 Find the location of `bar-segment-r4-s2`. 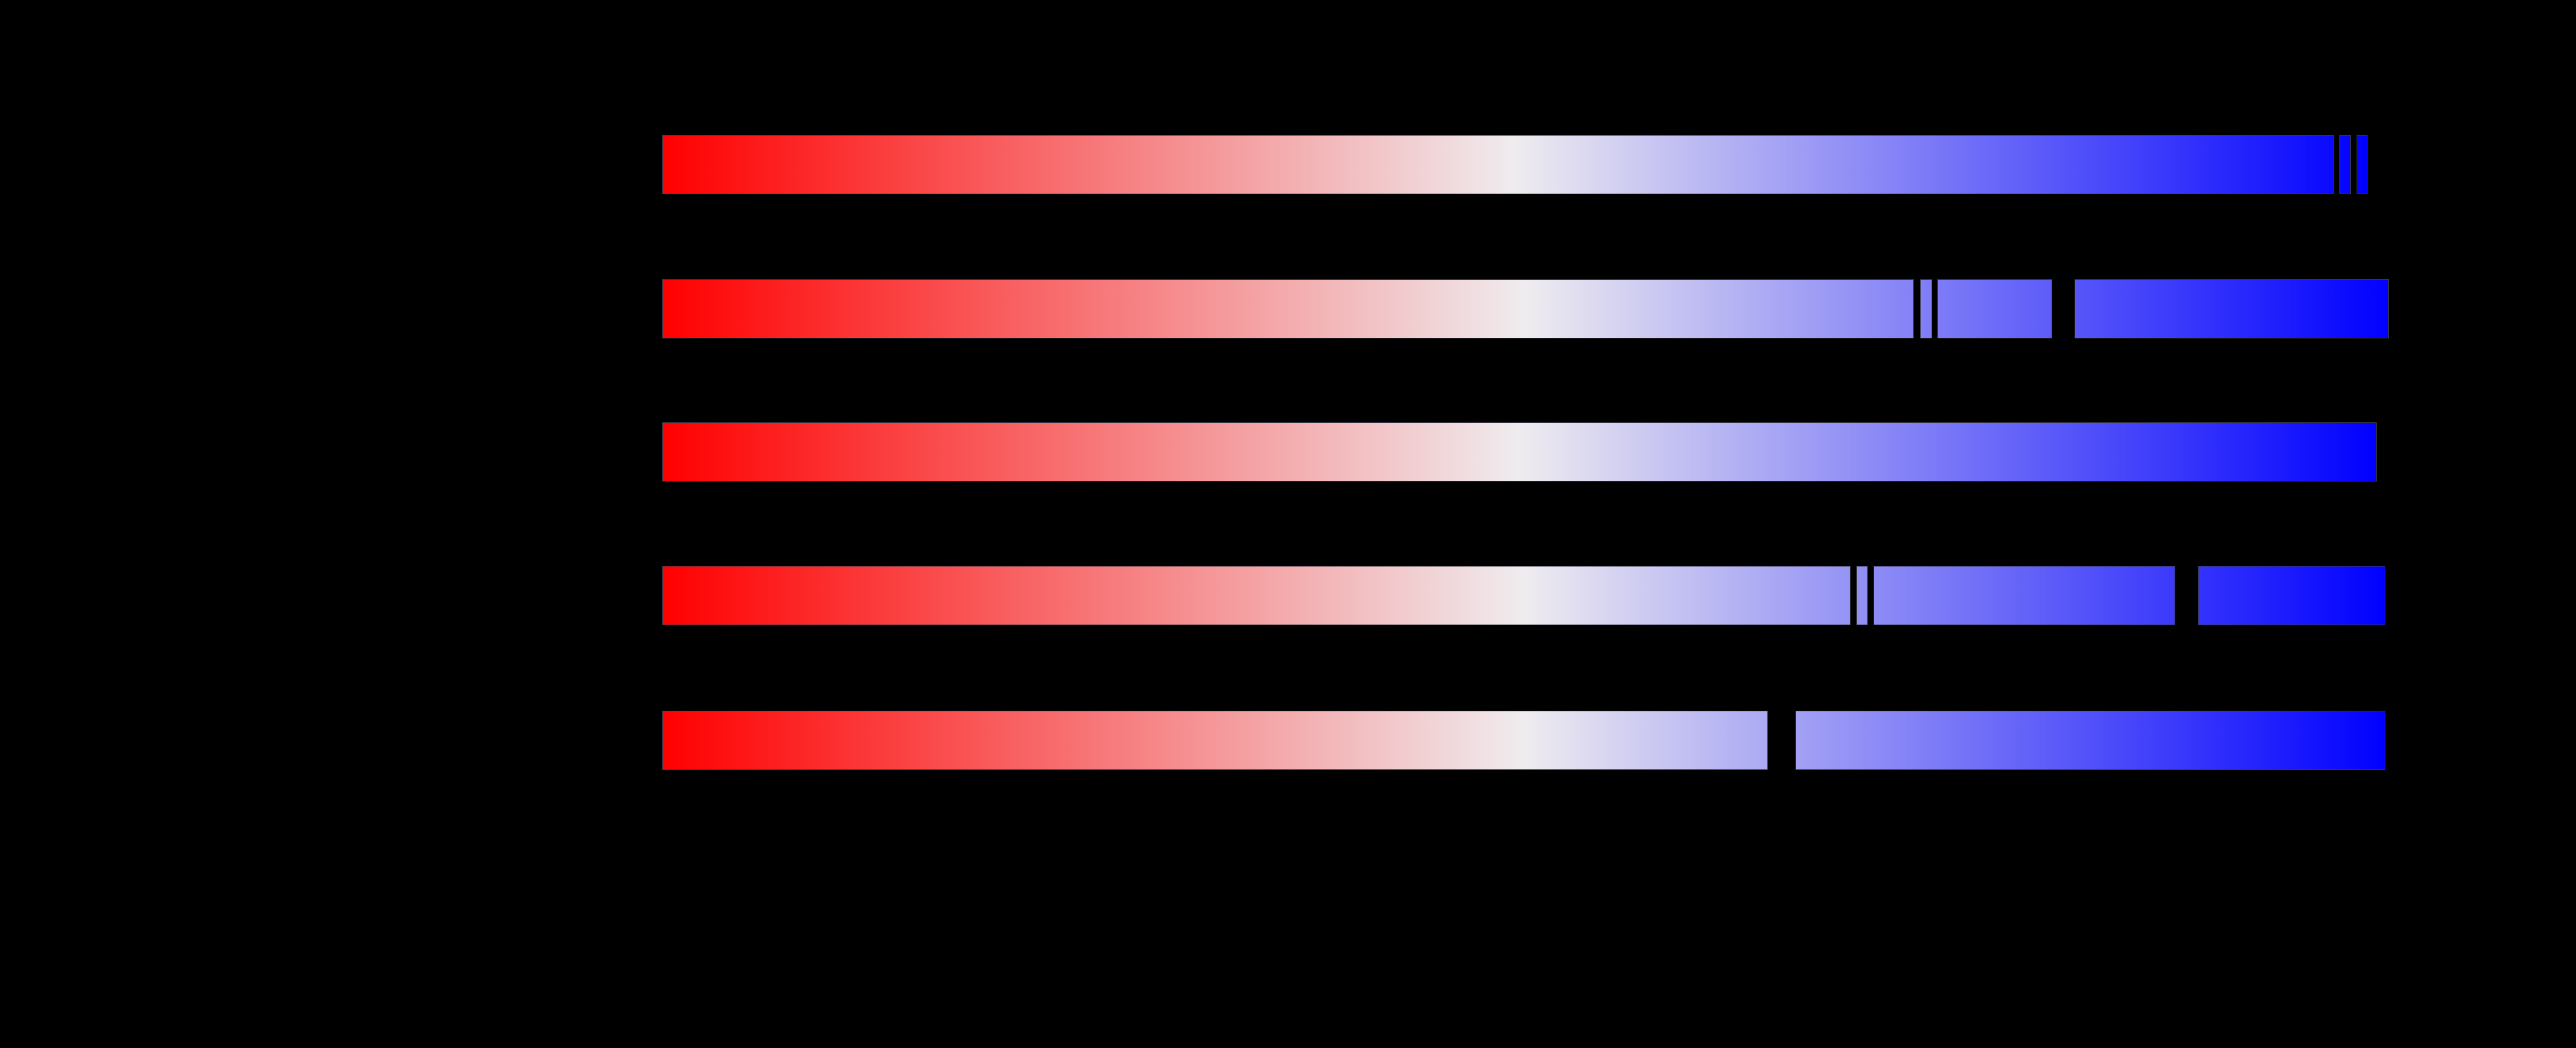

bar-segment-r4-s2 is located at coordinates (1862, 595).